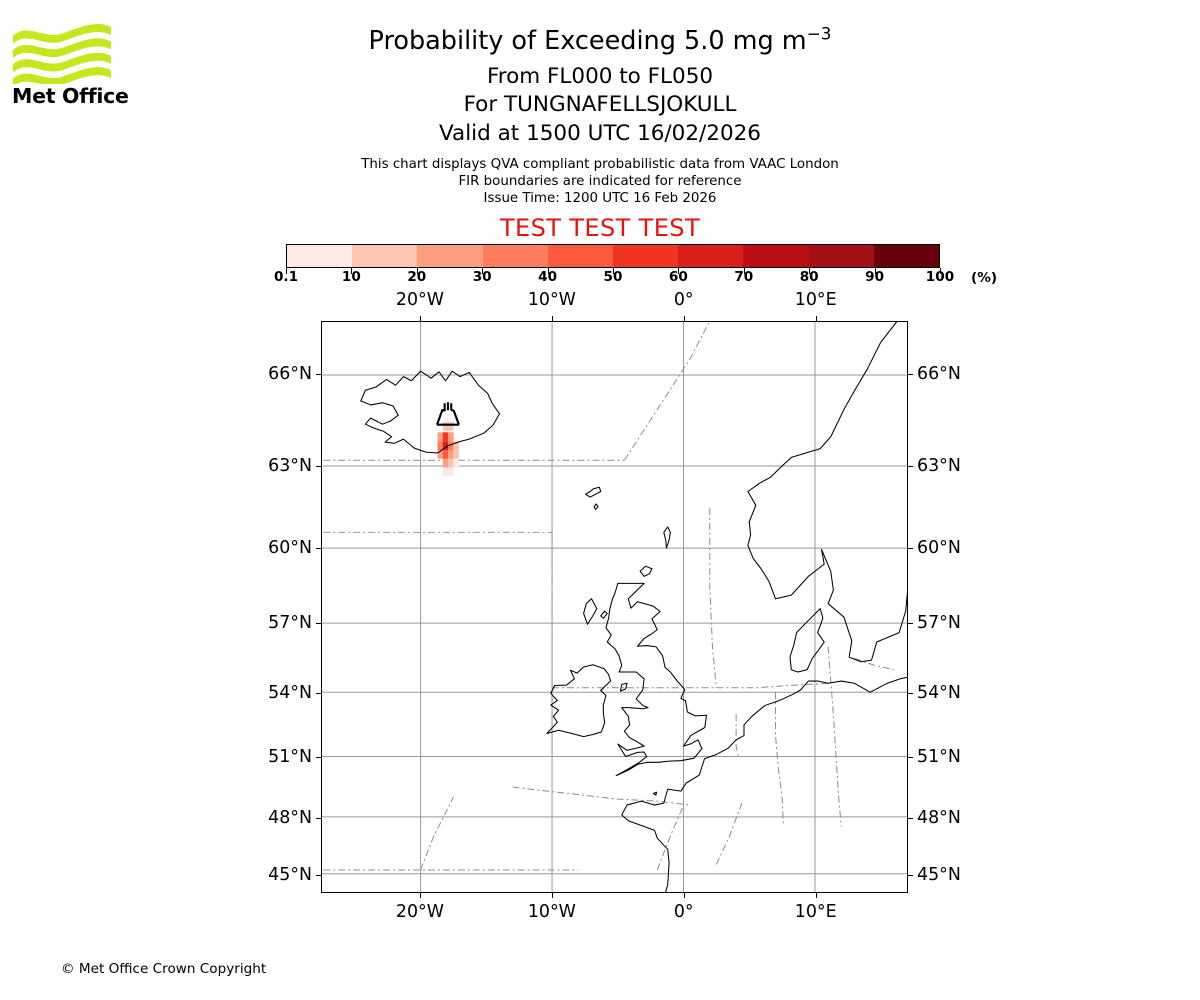 The image size is (1200, 1000). I want to click on volcano-marker-icon, so click(447, 414).